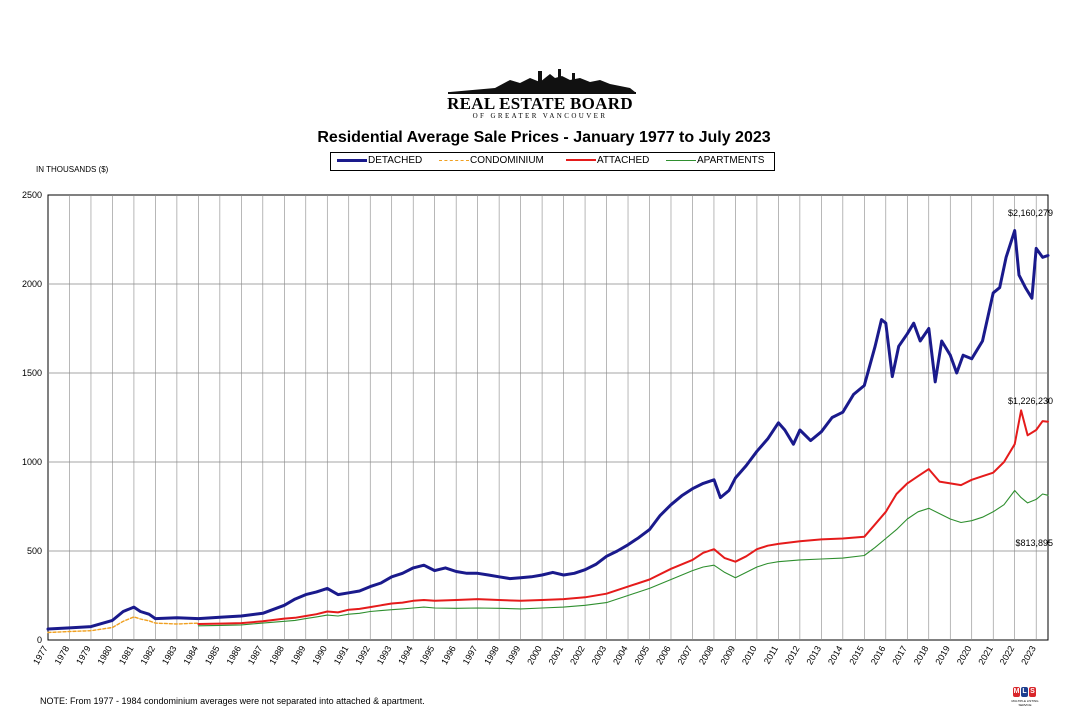  Describe the element at coordinates (507, 160) in the screenshot. I see `legend-label-condominium: CONDOMINIUM` at that location.